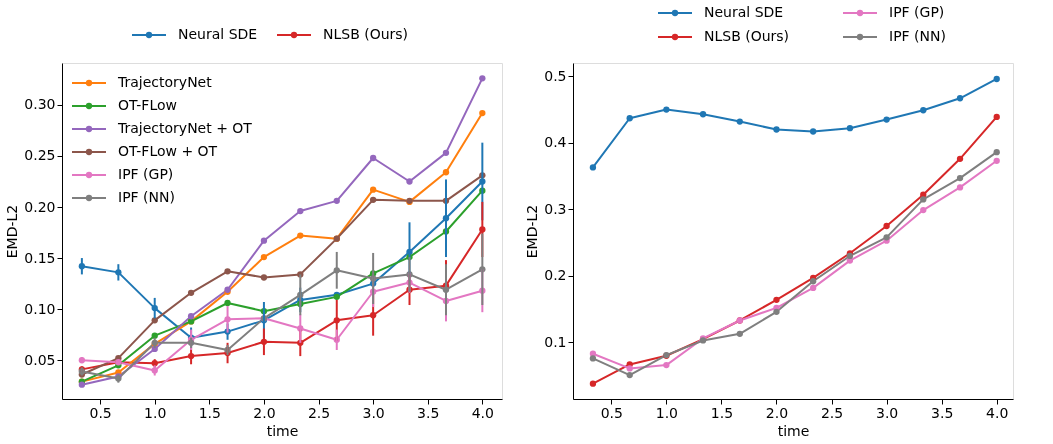  I want to click on y-tick-label: 0.25, so click(40, 155).